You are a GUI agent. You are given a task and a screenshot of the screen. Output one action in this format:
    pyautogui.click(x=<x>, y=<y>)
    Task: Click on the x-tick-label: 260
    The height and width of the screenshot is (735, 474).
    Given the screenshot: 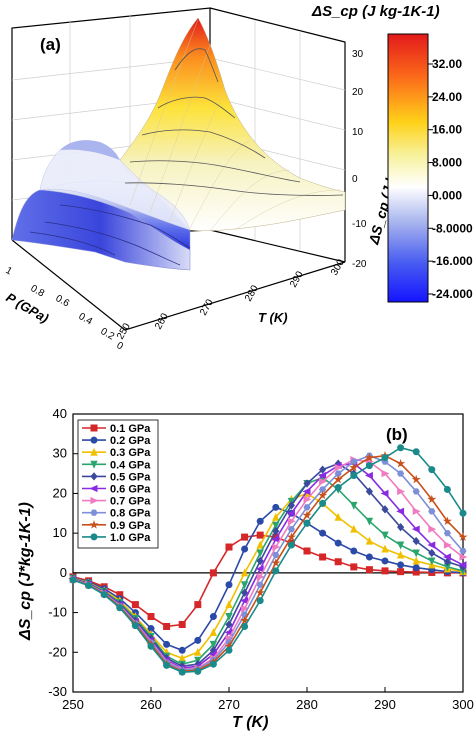 What is the action you would take?
    pyautogui.click(x=151, y=704)
    